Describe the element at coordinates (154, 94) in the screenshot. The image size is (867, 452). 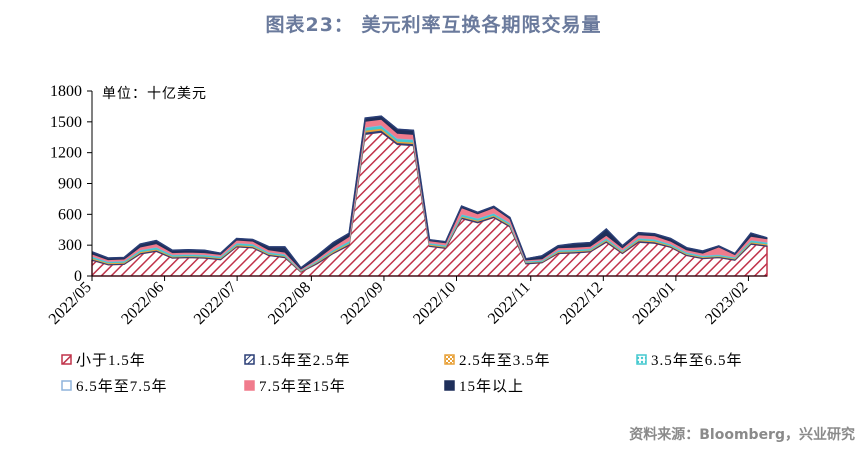
I see `unit-label: 单位：十亿美元` at that location.